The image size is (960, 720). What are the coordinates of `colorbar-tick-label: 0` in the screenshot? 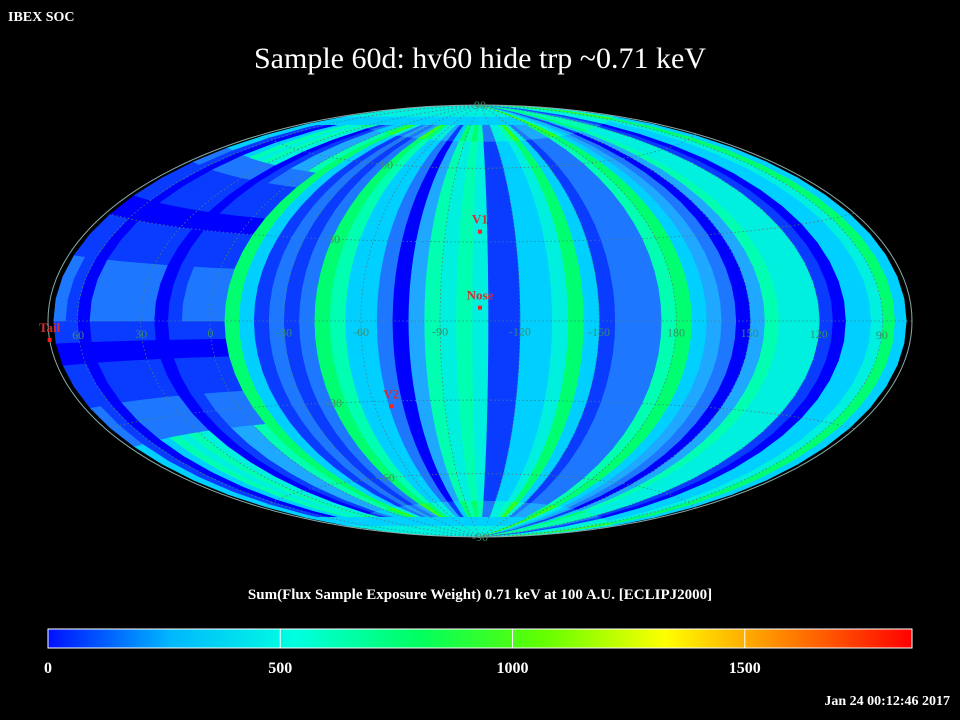 It's located at (48, 668).